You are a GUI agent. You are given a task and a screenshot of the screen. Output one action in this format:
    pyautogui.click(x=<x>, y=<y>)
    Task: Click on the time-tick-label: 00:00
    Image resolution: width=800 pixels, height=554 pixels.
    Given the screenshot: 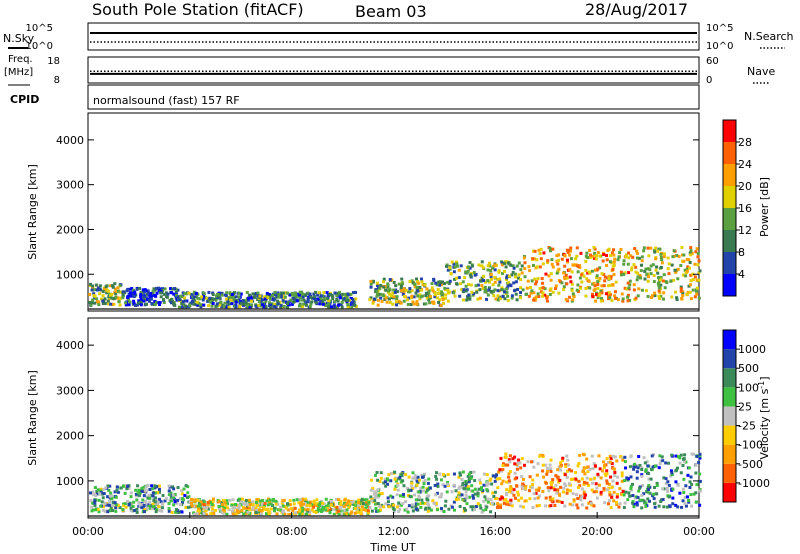 What is the action you would take?
    pyautogui.click(x=699, y=531)
    